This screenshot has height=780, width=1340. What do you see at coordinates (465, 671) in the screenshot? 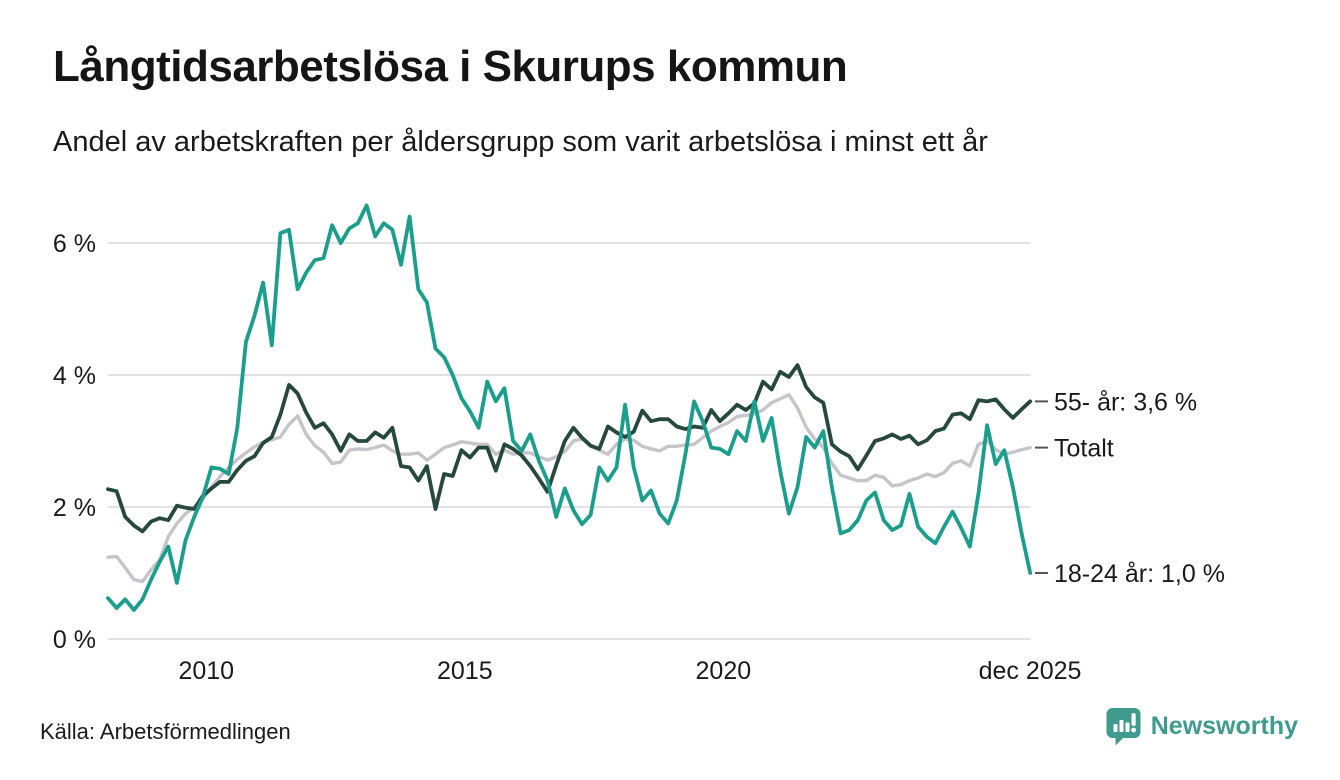
I see `x-axis-tick-label: 2015` at bounding box center [465, 671].